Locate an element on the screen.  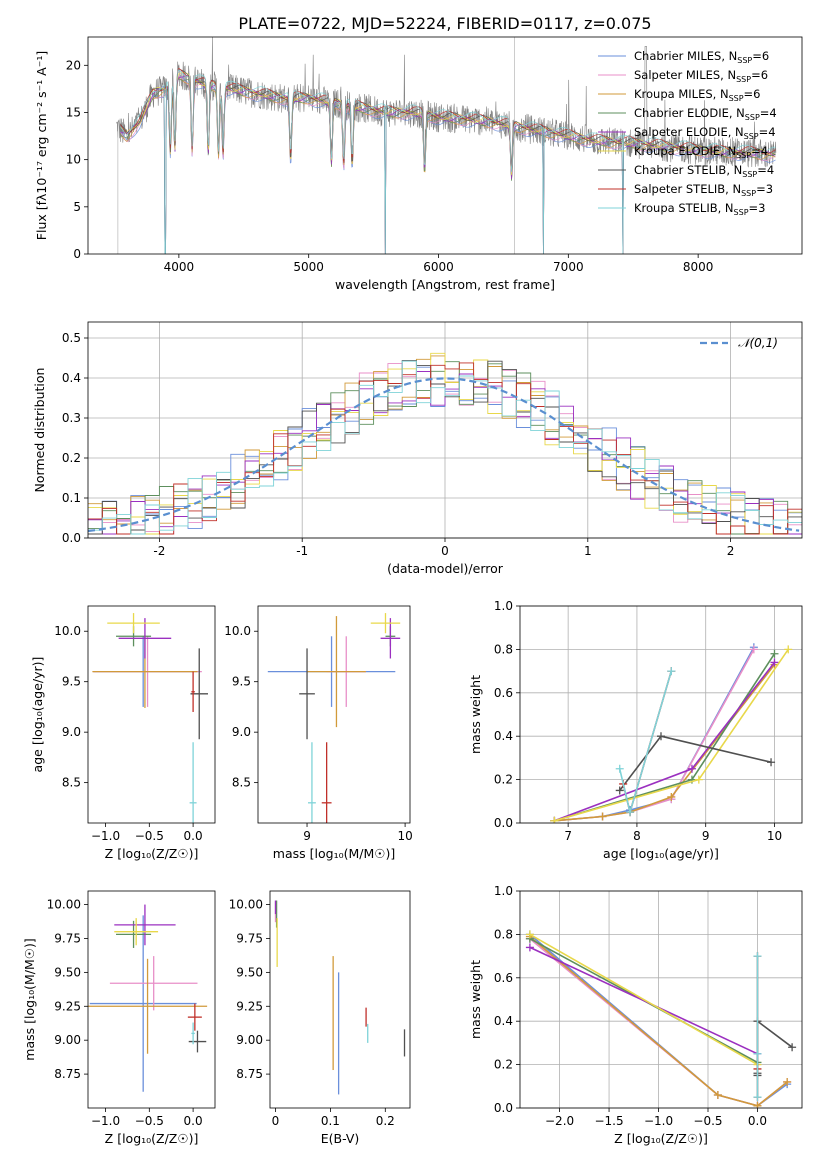
ebv-mass-panel: 0 0.1 0.2 8.75 9.00 9.25 9.50 9.75 10.00 E(B-V) is located at coordinates (320, 1018).